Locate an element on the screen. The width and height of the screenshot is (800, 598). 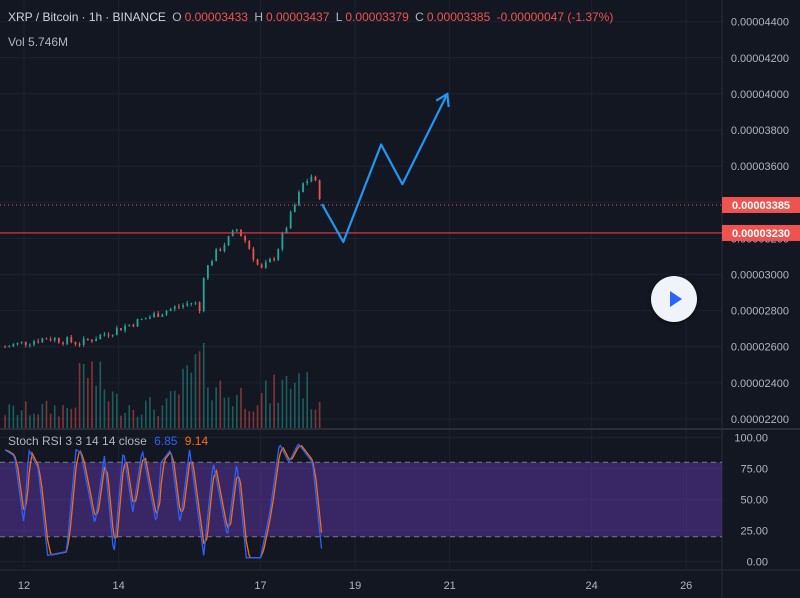
play-button is located at coordinates (674, 299).